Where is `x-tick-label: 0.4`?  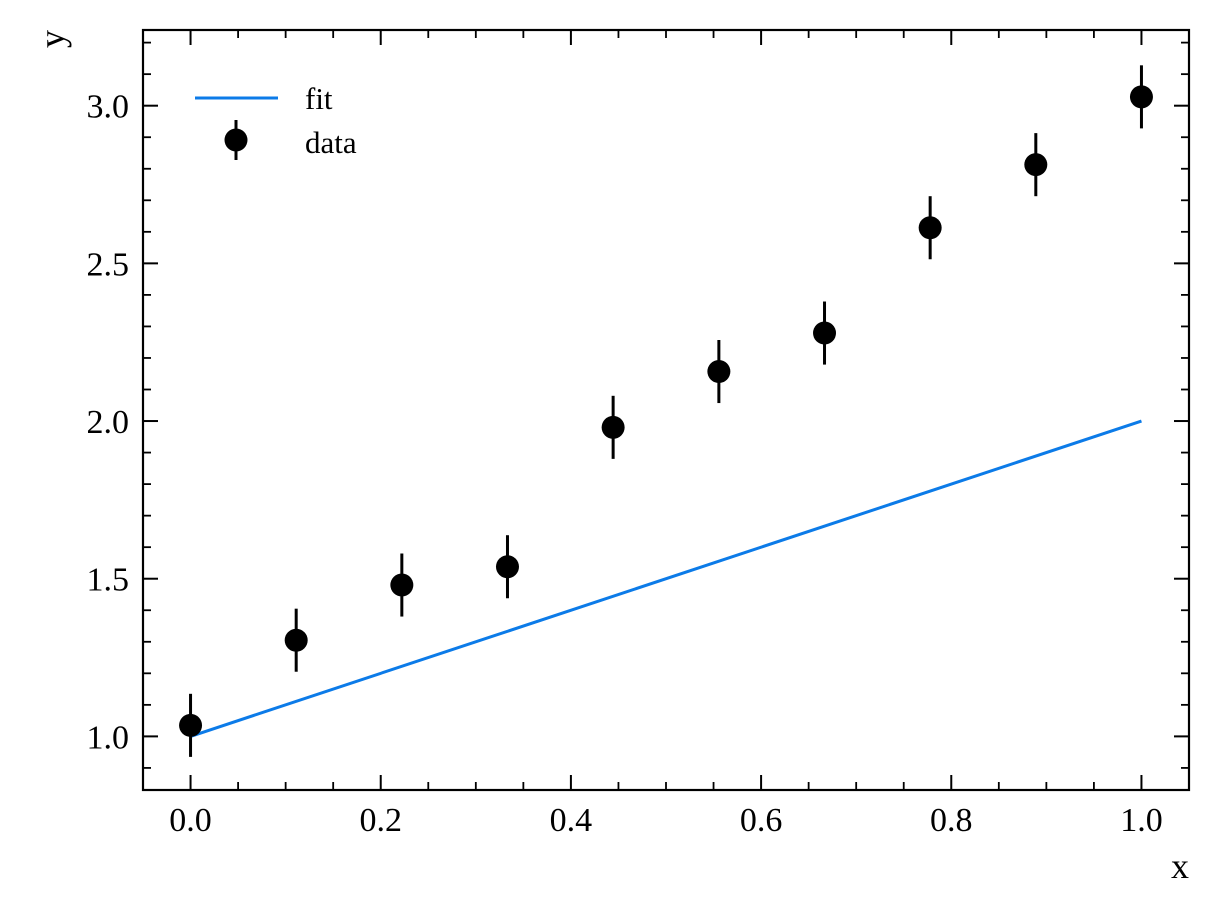 x-tick-label: 0.4 is located at coordinates (571, 820).